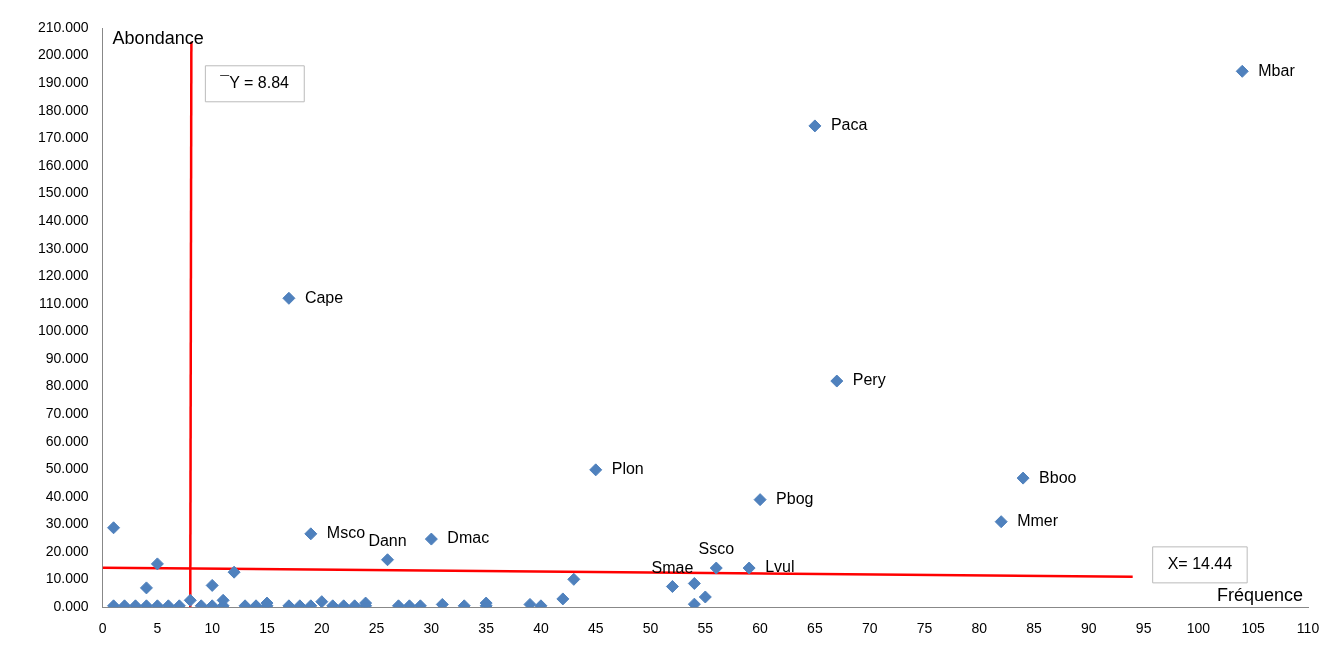 The width and height of the screenshot is (1343, 654). Describe the element at coordinates (979, 628) in the screenshot. I see `x-tick-label: 80` at that location.